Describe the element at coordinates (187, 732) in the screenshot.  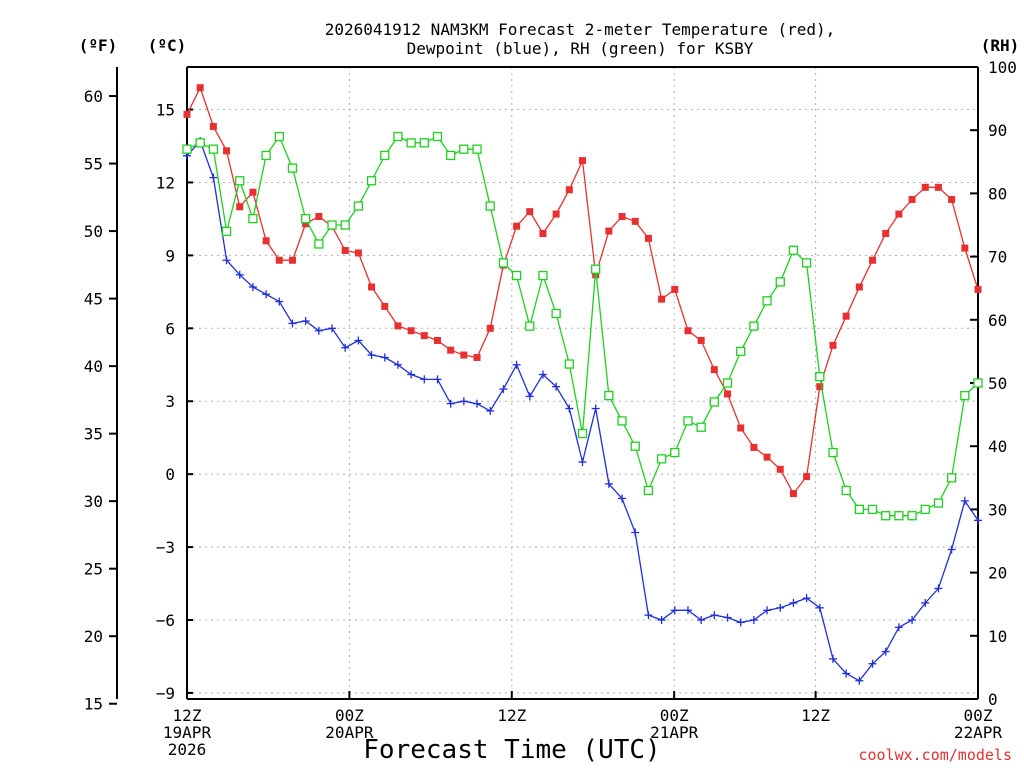
I see `x-tick-label: 19APR` at that location.